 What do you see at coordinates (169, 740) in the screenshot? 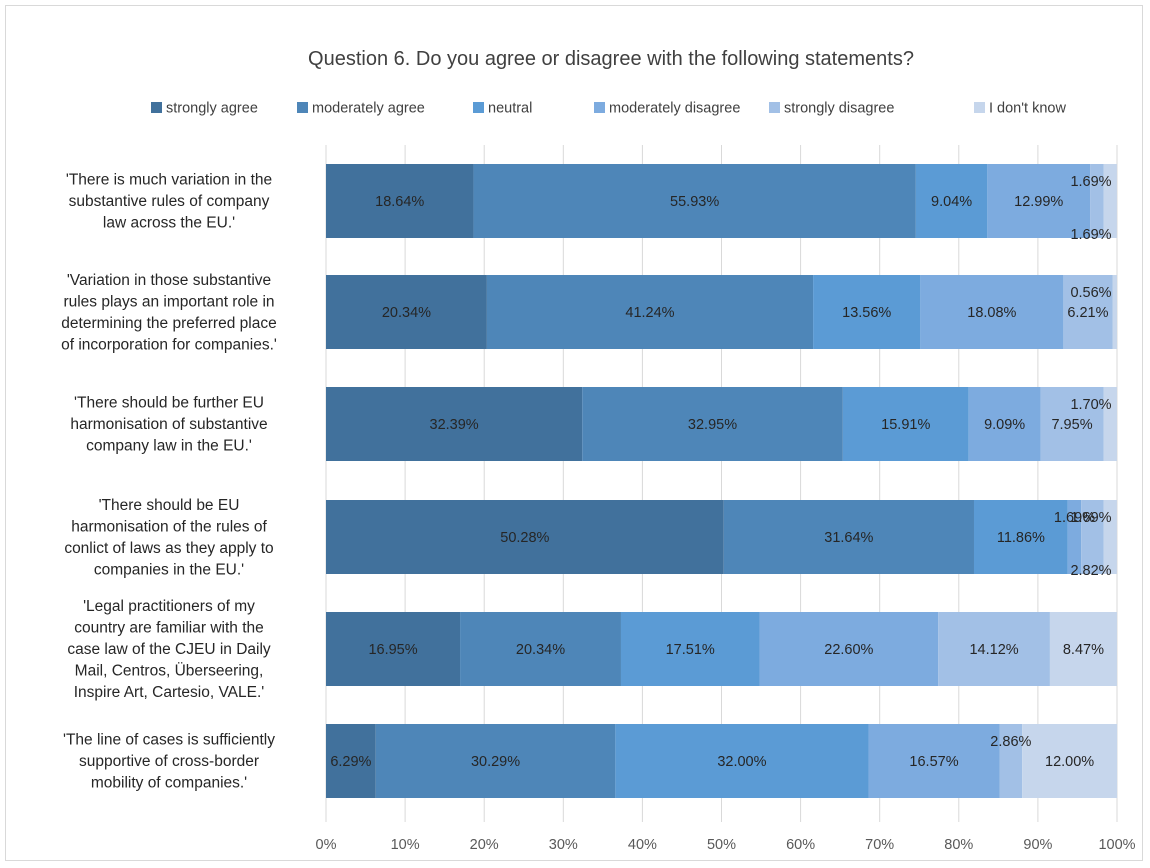
I see `category-label-line: 'The line of cases is sufficiently` at bounding box center [169, 740].